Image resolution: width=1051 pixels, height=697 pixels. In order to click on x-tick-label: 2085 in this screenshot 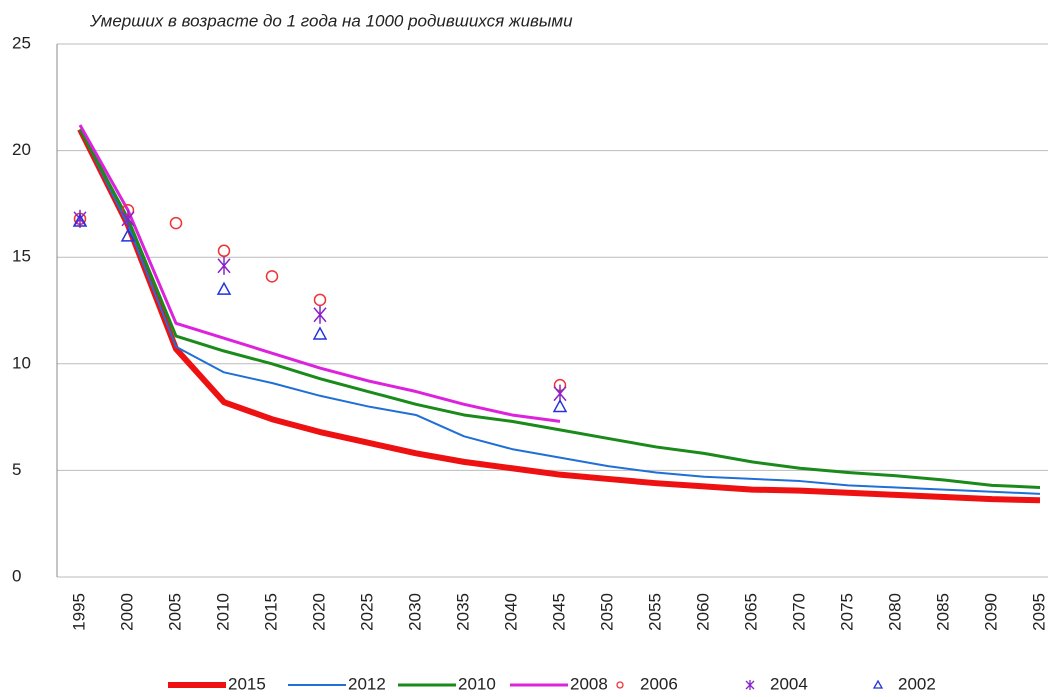, I will do `click(942, 612)`.